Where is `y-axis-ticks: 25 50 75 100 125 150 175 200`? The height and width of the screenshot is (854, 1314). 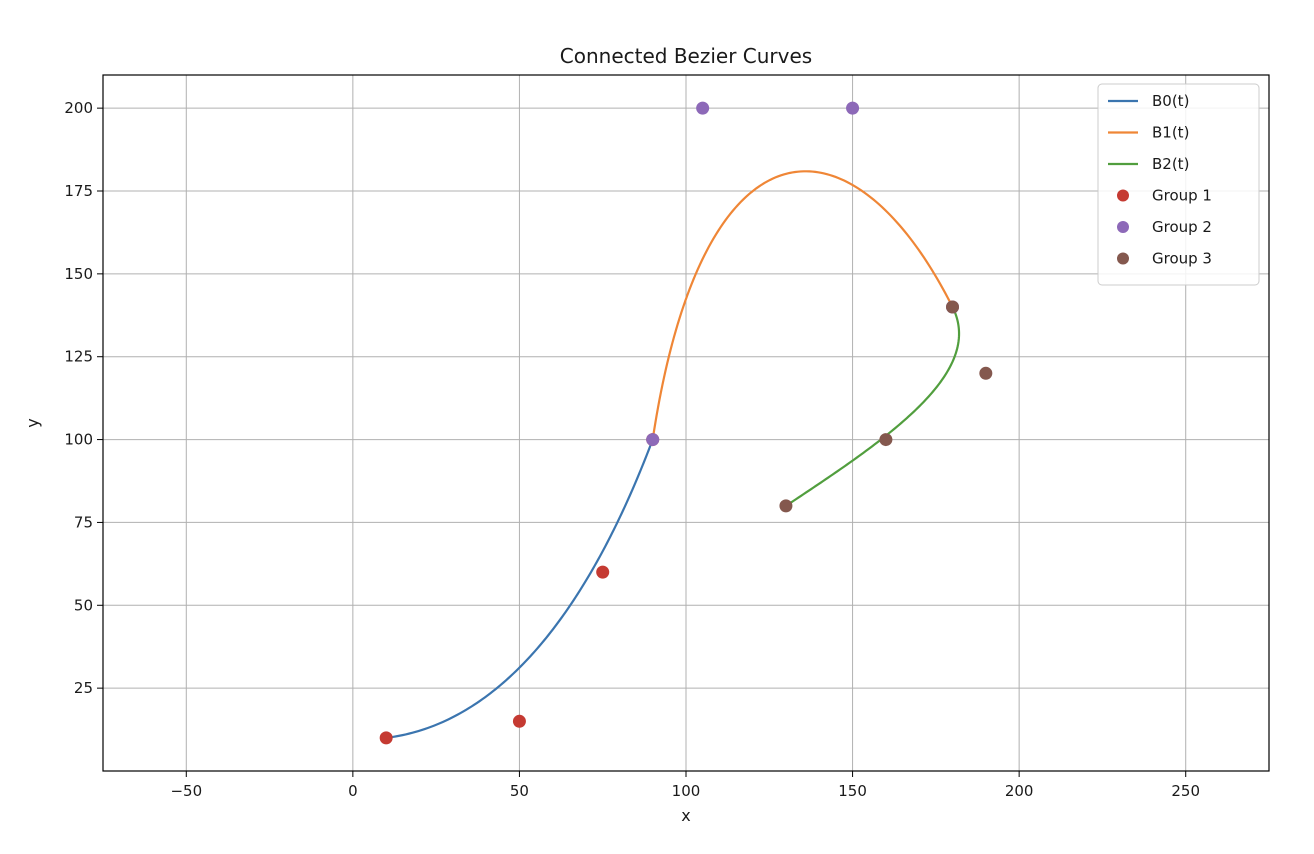 y-axis-ticks: 25 50 75 100 125 150 175 200 is located at coordinates (83, 398).